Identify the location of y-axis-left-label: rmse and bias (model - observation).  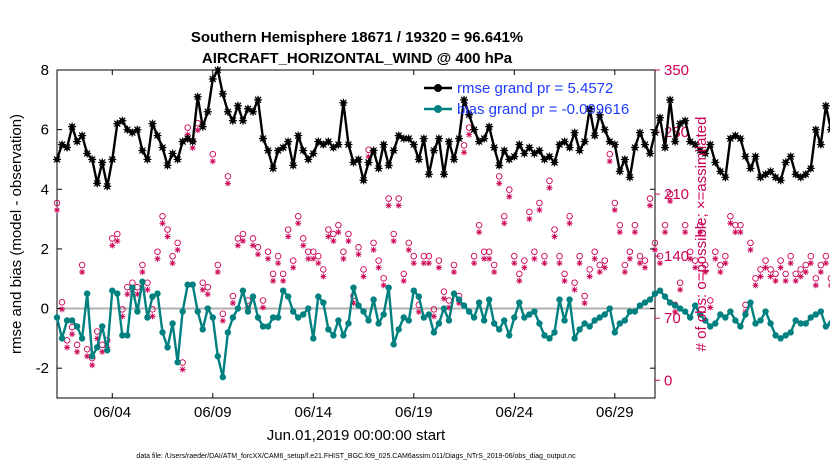
(16, 234).